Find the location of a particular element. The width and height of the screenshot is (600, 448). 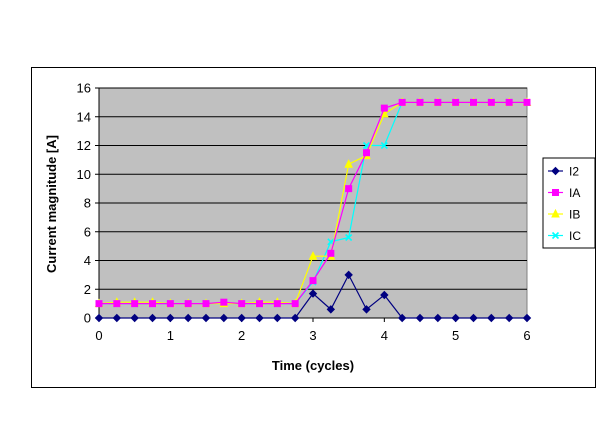

y-tick-label: 4 is located at coordinates (87, 260).